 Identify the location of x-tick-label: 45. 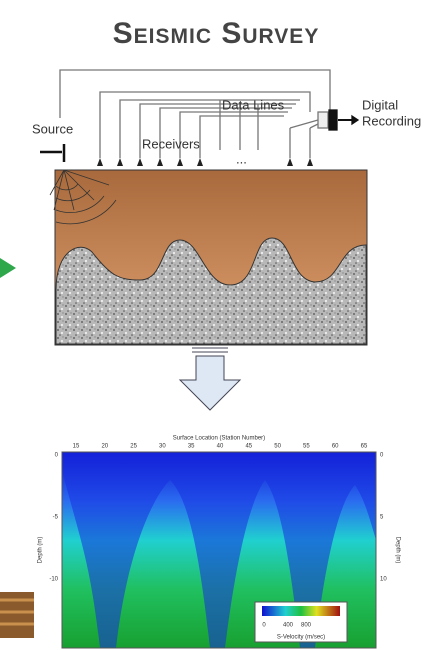
(248, 447).